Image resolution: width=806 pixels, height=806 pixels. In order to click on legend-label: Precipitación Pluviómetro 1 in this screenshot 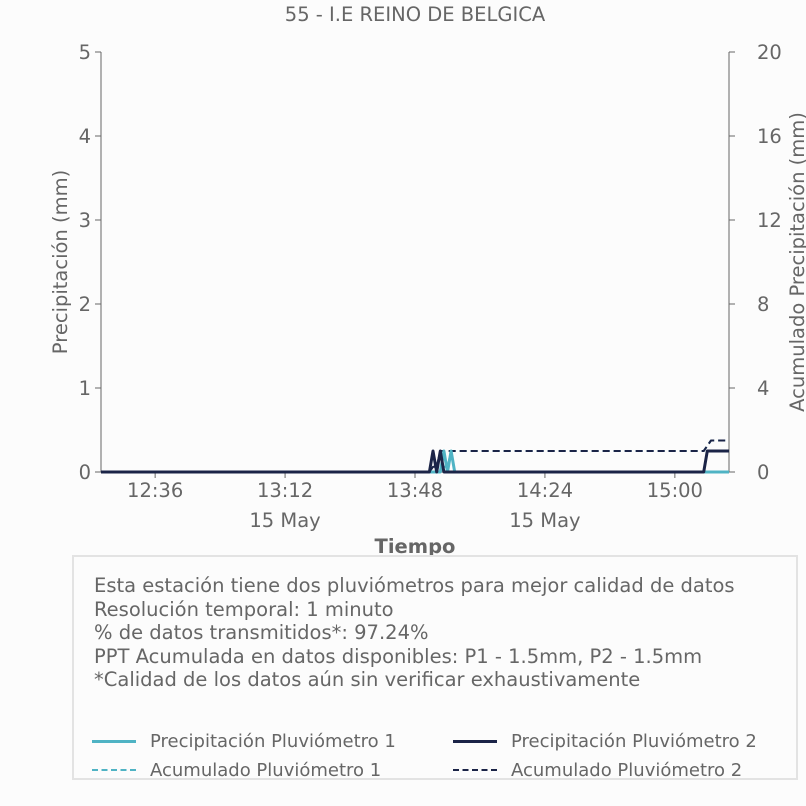, I will do `click(273, 741)`.